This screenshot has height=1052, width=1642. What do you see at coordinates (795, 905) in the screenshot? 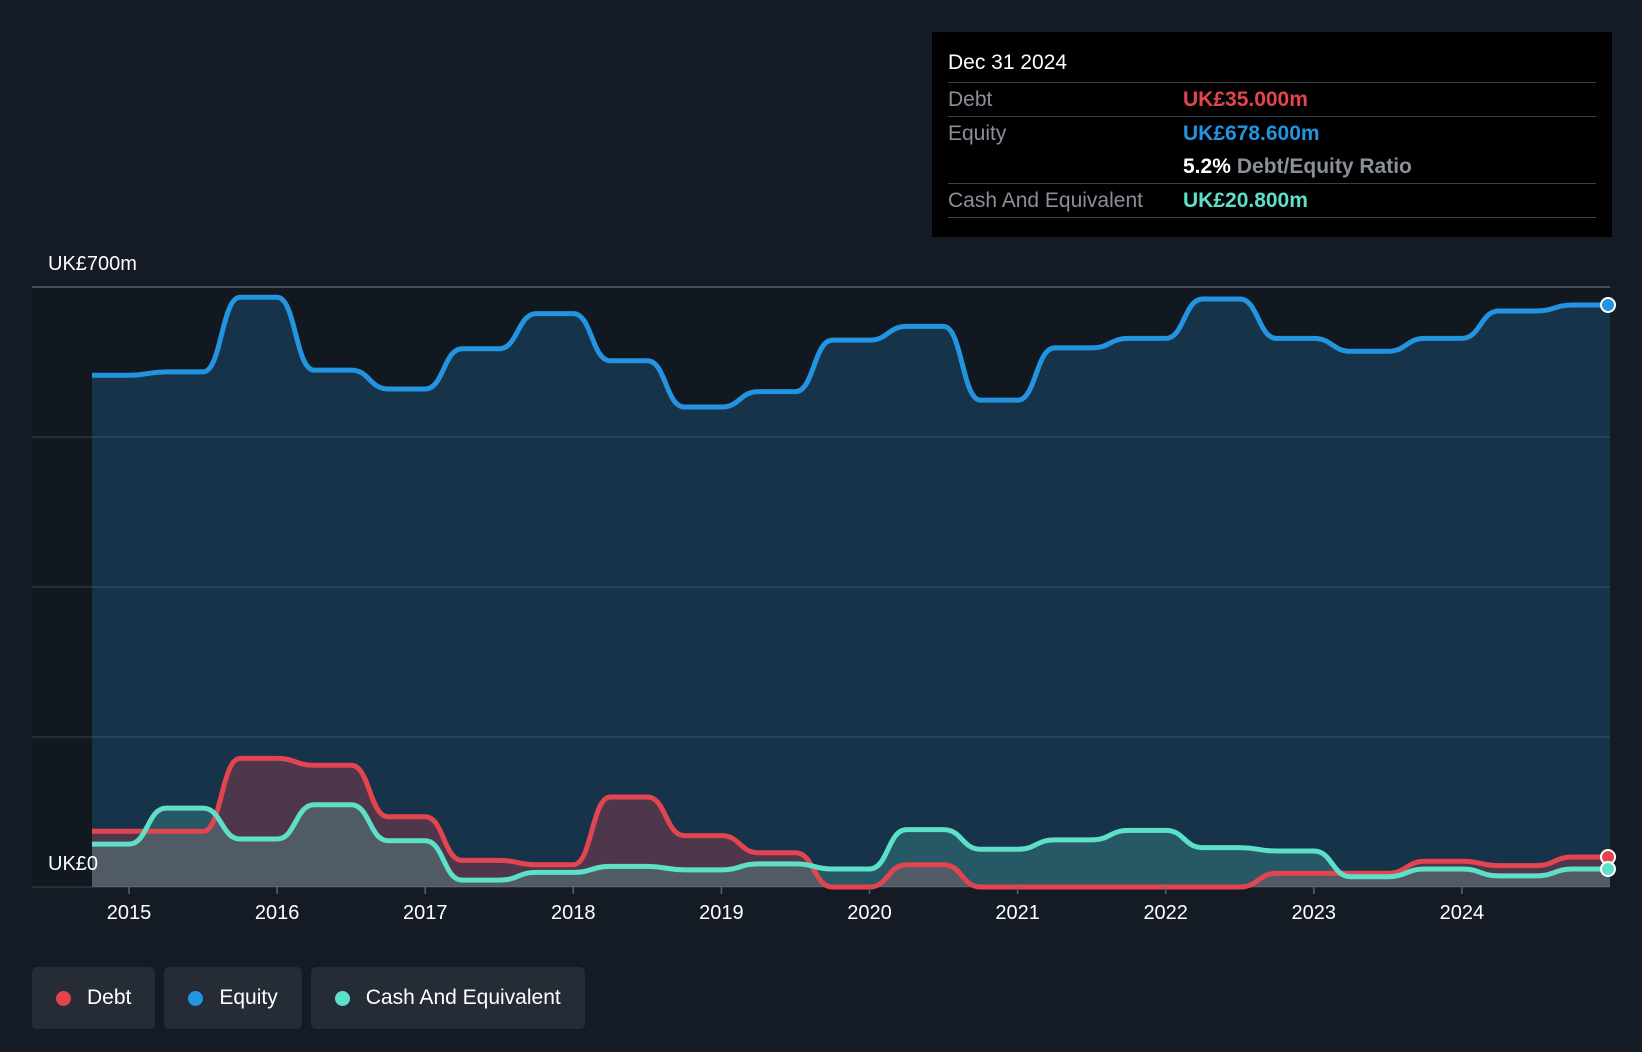
I see `x-axis-ticks: 2015 2016 2017 2018 2019 2020 2021 2022 2023 2024` at bounding box center [795, 905].